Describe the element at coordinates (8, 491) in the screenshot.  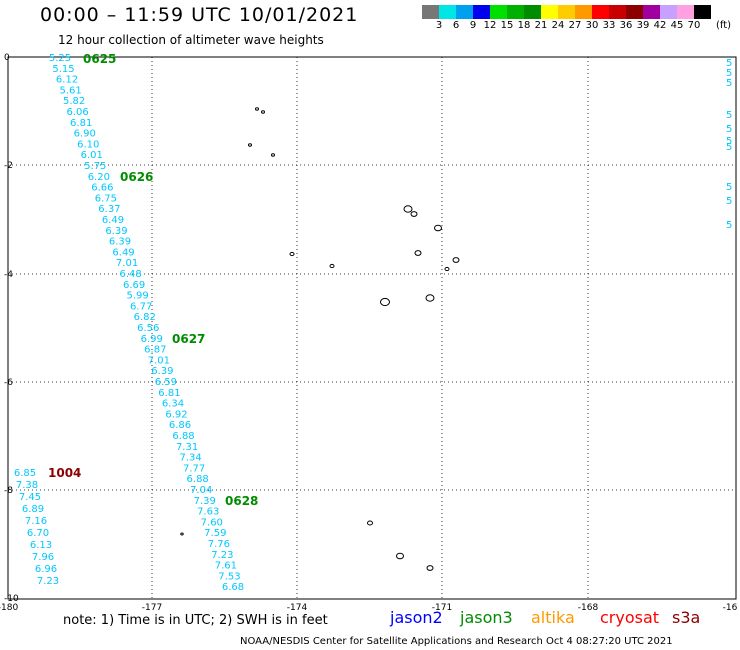
I see `y-tick-label: -8` at that location.